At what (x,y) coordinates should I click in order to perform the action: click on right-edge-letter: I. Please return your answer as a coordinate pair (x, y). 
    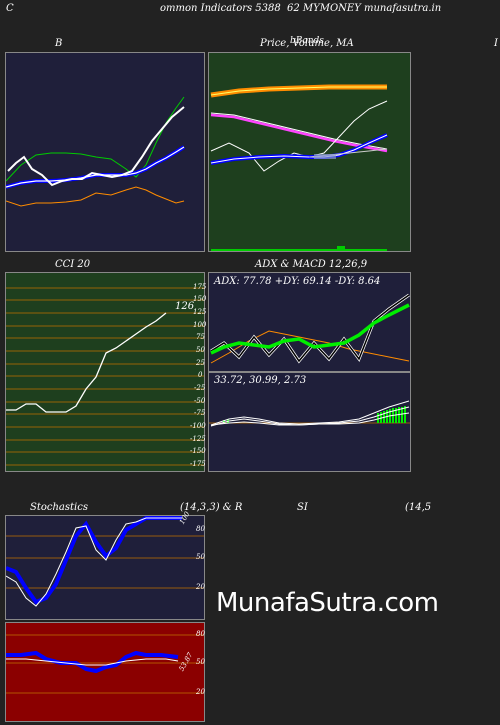
    Looking at the image, I should click on (496, 43).